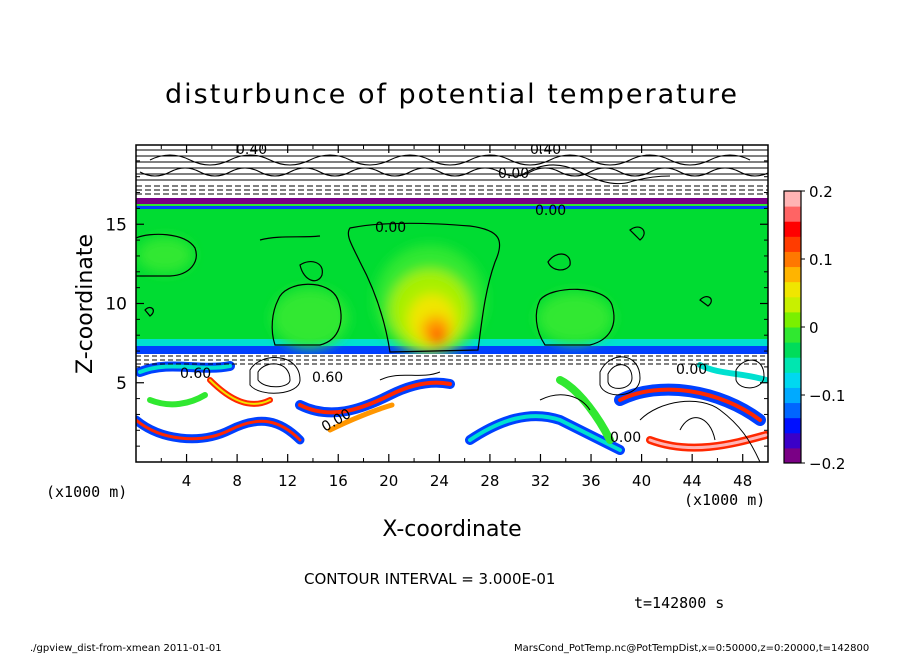  Describe the element at coordinates (237, 481) in the screenshot. I see `x-tick-label: 8` at that location.